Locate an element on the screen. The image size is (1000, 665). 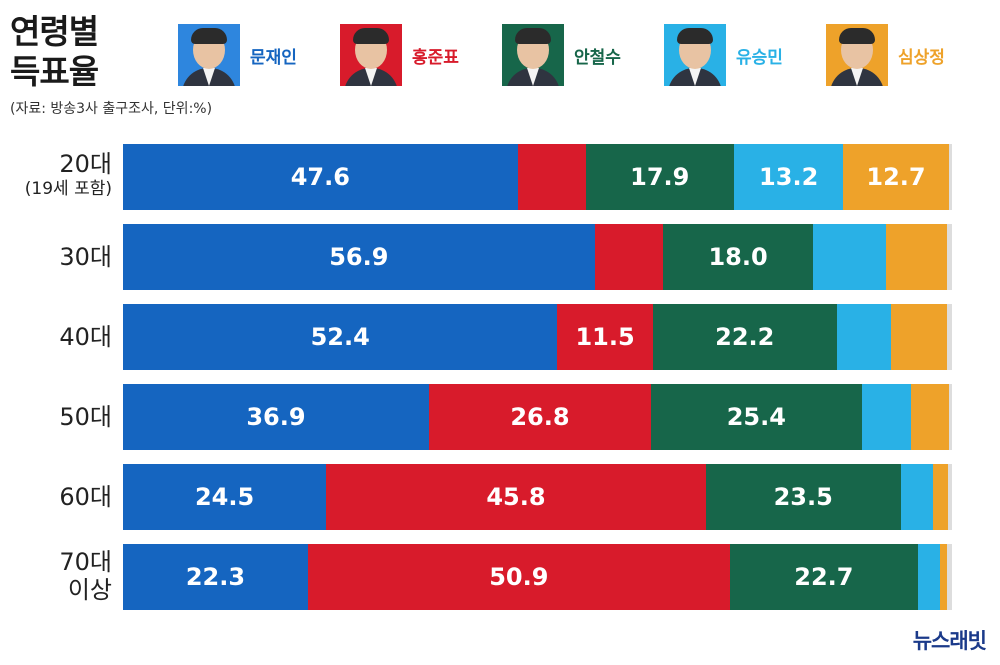
legend-item: 안철수 is located at coordinates (561, 55).